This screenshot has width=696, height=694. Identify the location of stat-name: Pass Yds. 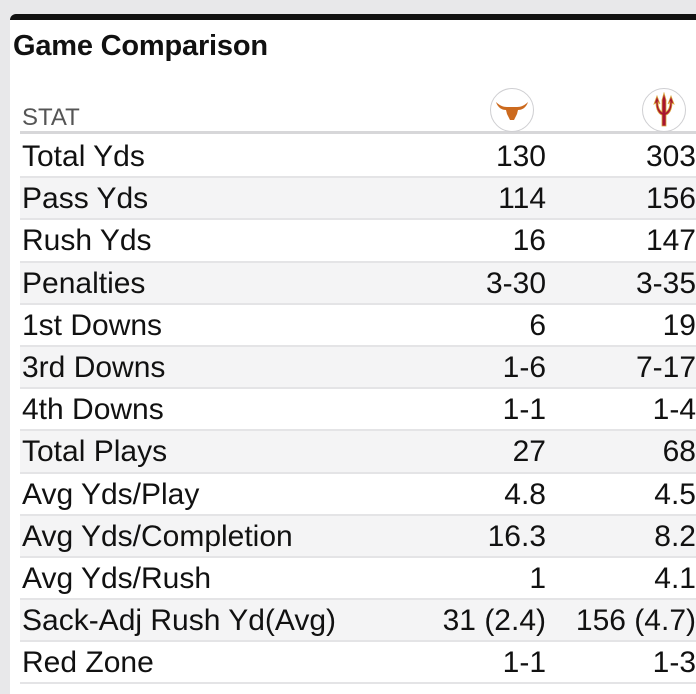
(85, 199).